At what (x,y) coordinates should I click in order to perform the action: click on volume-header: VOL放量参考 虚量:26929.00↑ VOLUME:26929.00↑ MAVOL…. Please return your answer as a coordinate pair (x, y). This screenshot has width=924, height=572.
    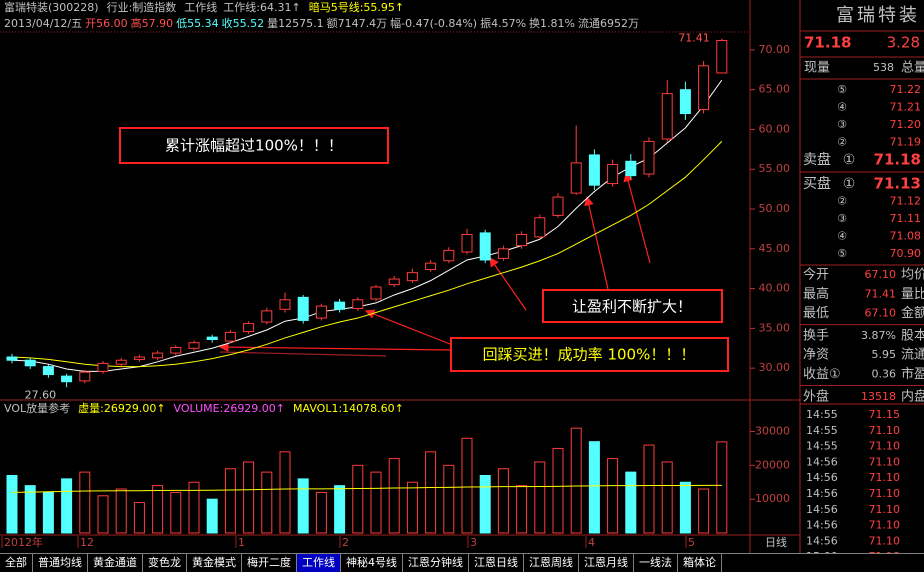
    Looking at the image, I should click on (204, 408).